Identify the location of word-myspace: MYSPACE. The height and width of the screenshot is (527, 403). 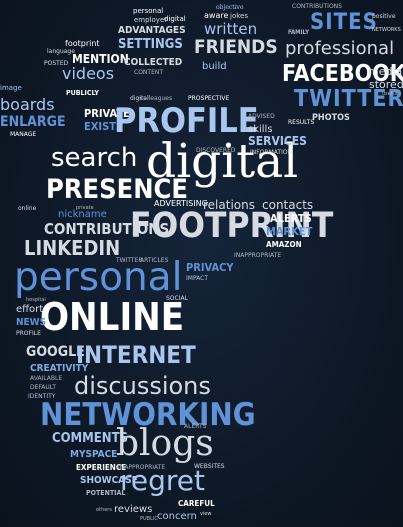
(94, 454).